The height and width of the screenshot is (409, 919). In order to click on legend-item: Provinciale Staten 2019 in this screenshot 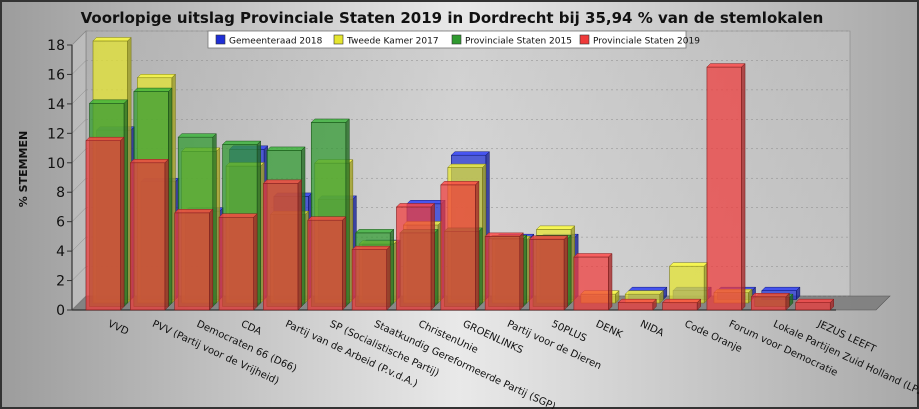, I will do `click(639, 40)`.